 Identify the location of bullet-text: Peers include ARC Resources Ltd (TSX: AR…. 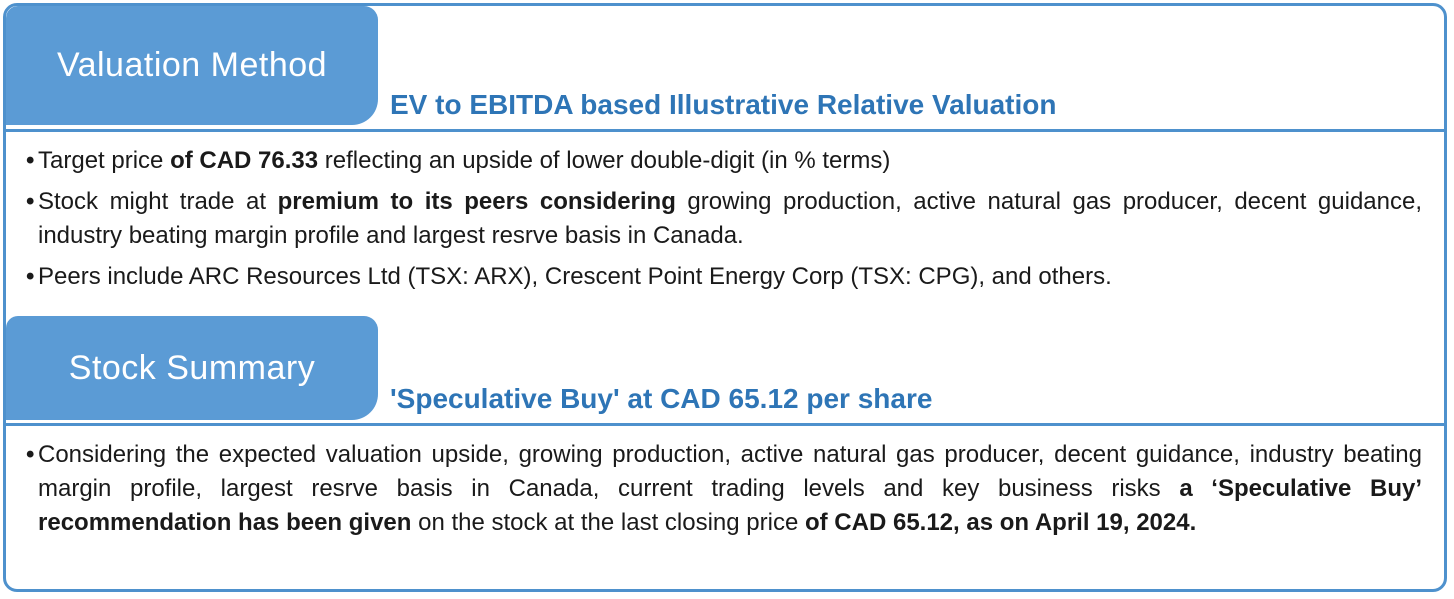
(575, 276).